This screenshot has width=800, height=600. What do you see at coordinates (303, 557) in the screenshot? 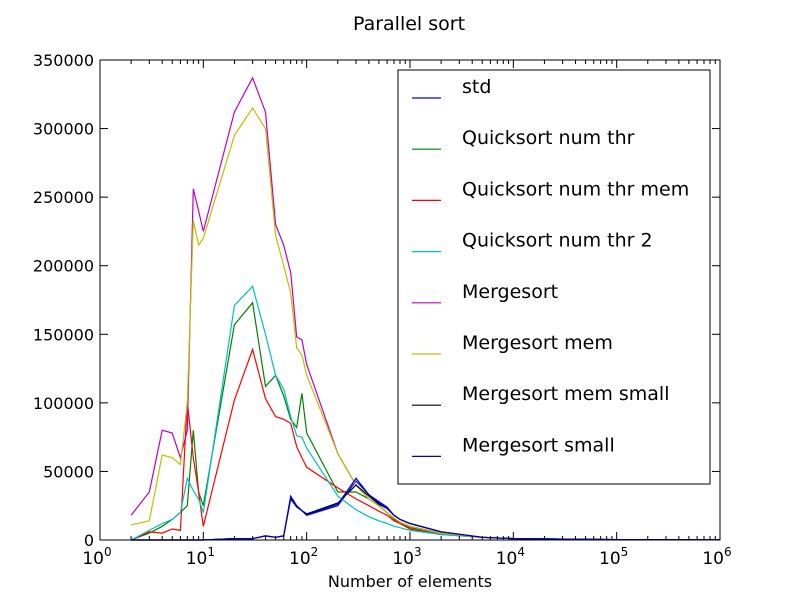
I see `x-tick-label: 10²` at bounding box center [303, 557].